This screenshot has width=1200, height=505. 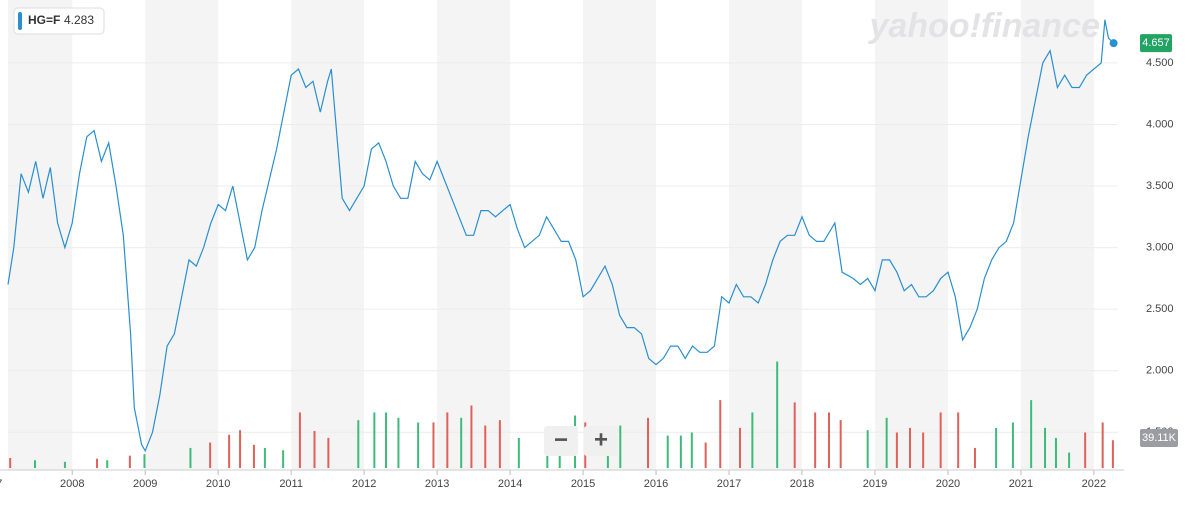 I want to click on y-tick-label: 3.500, so click(x=1160, y=186).